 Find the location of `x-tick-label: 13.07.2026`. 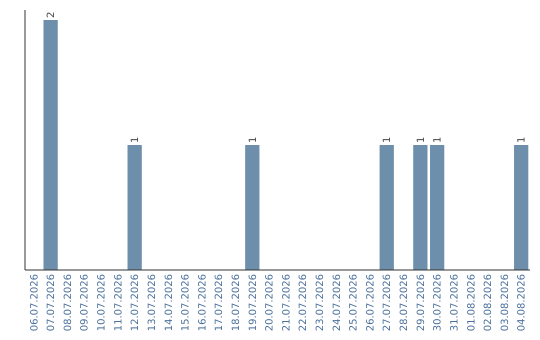

x-tick-label: 13.07.2026 is located at coordinates (152, 303).